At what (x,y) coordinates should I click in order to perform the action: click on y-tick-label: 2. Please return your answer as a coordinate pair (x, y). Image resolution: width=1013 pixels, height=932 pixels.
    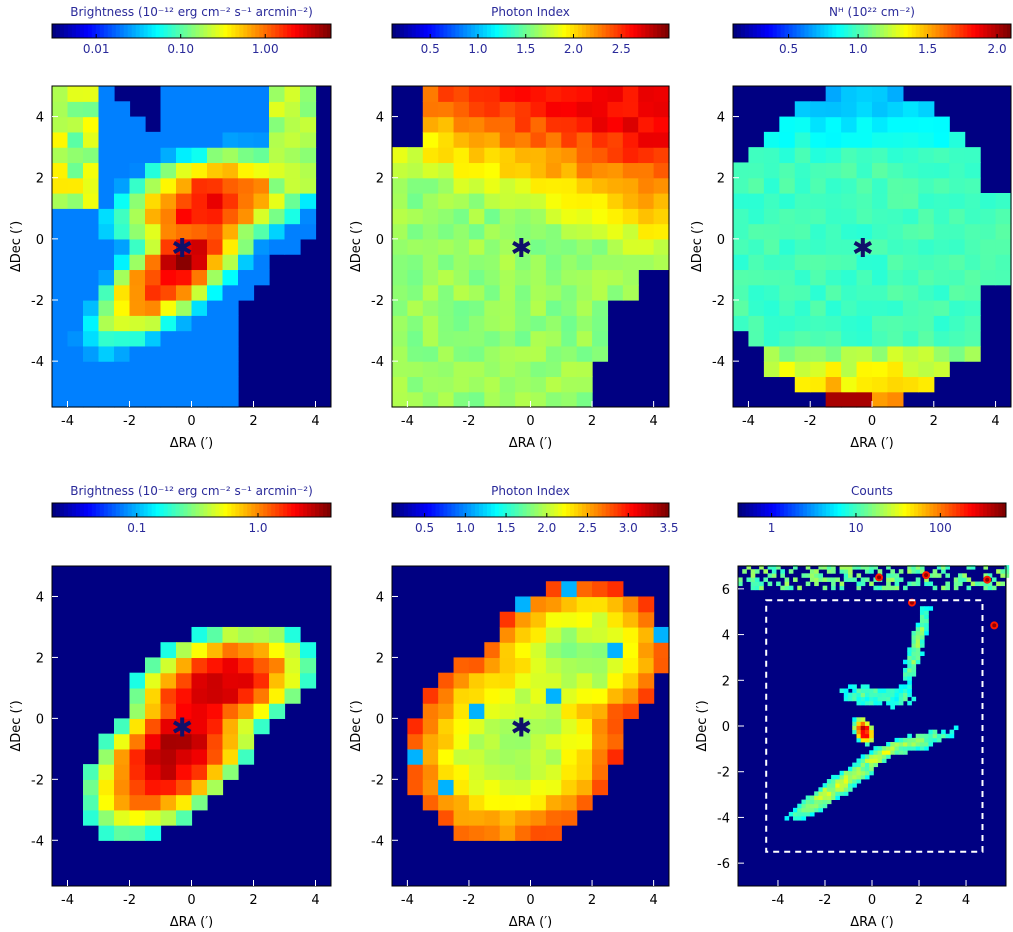
    Looking at the image, I should click on (726, 681).